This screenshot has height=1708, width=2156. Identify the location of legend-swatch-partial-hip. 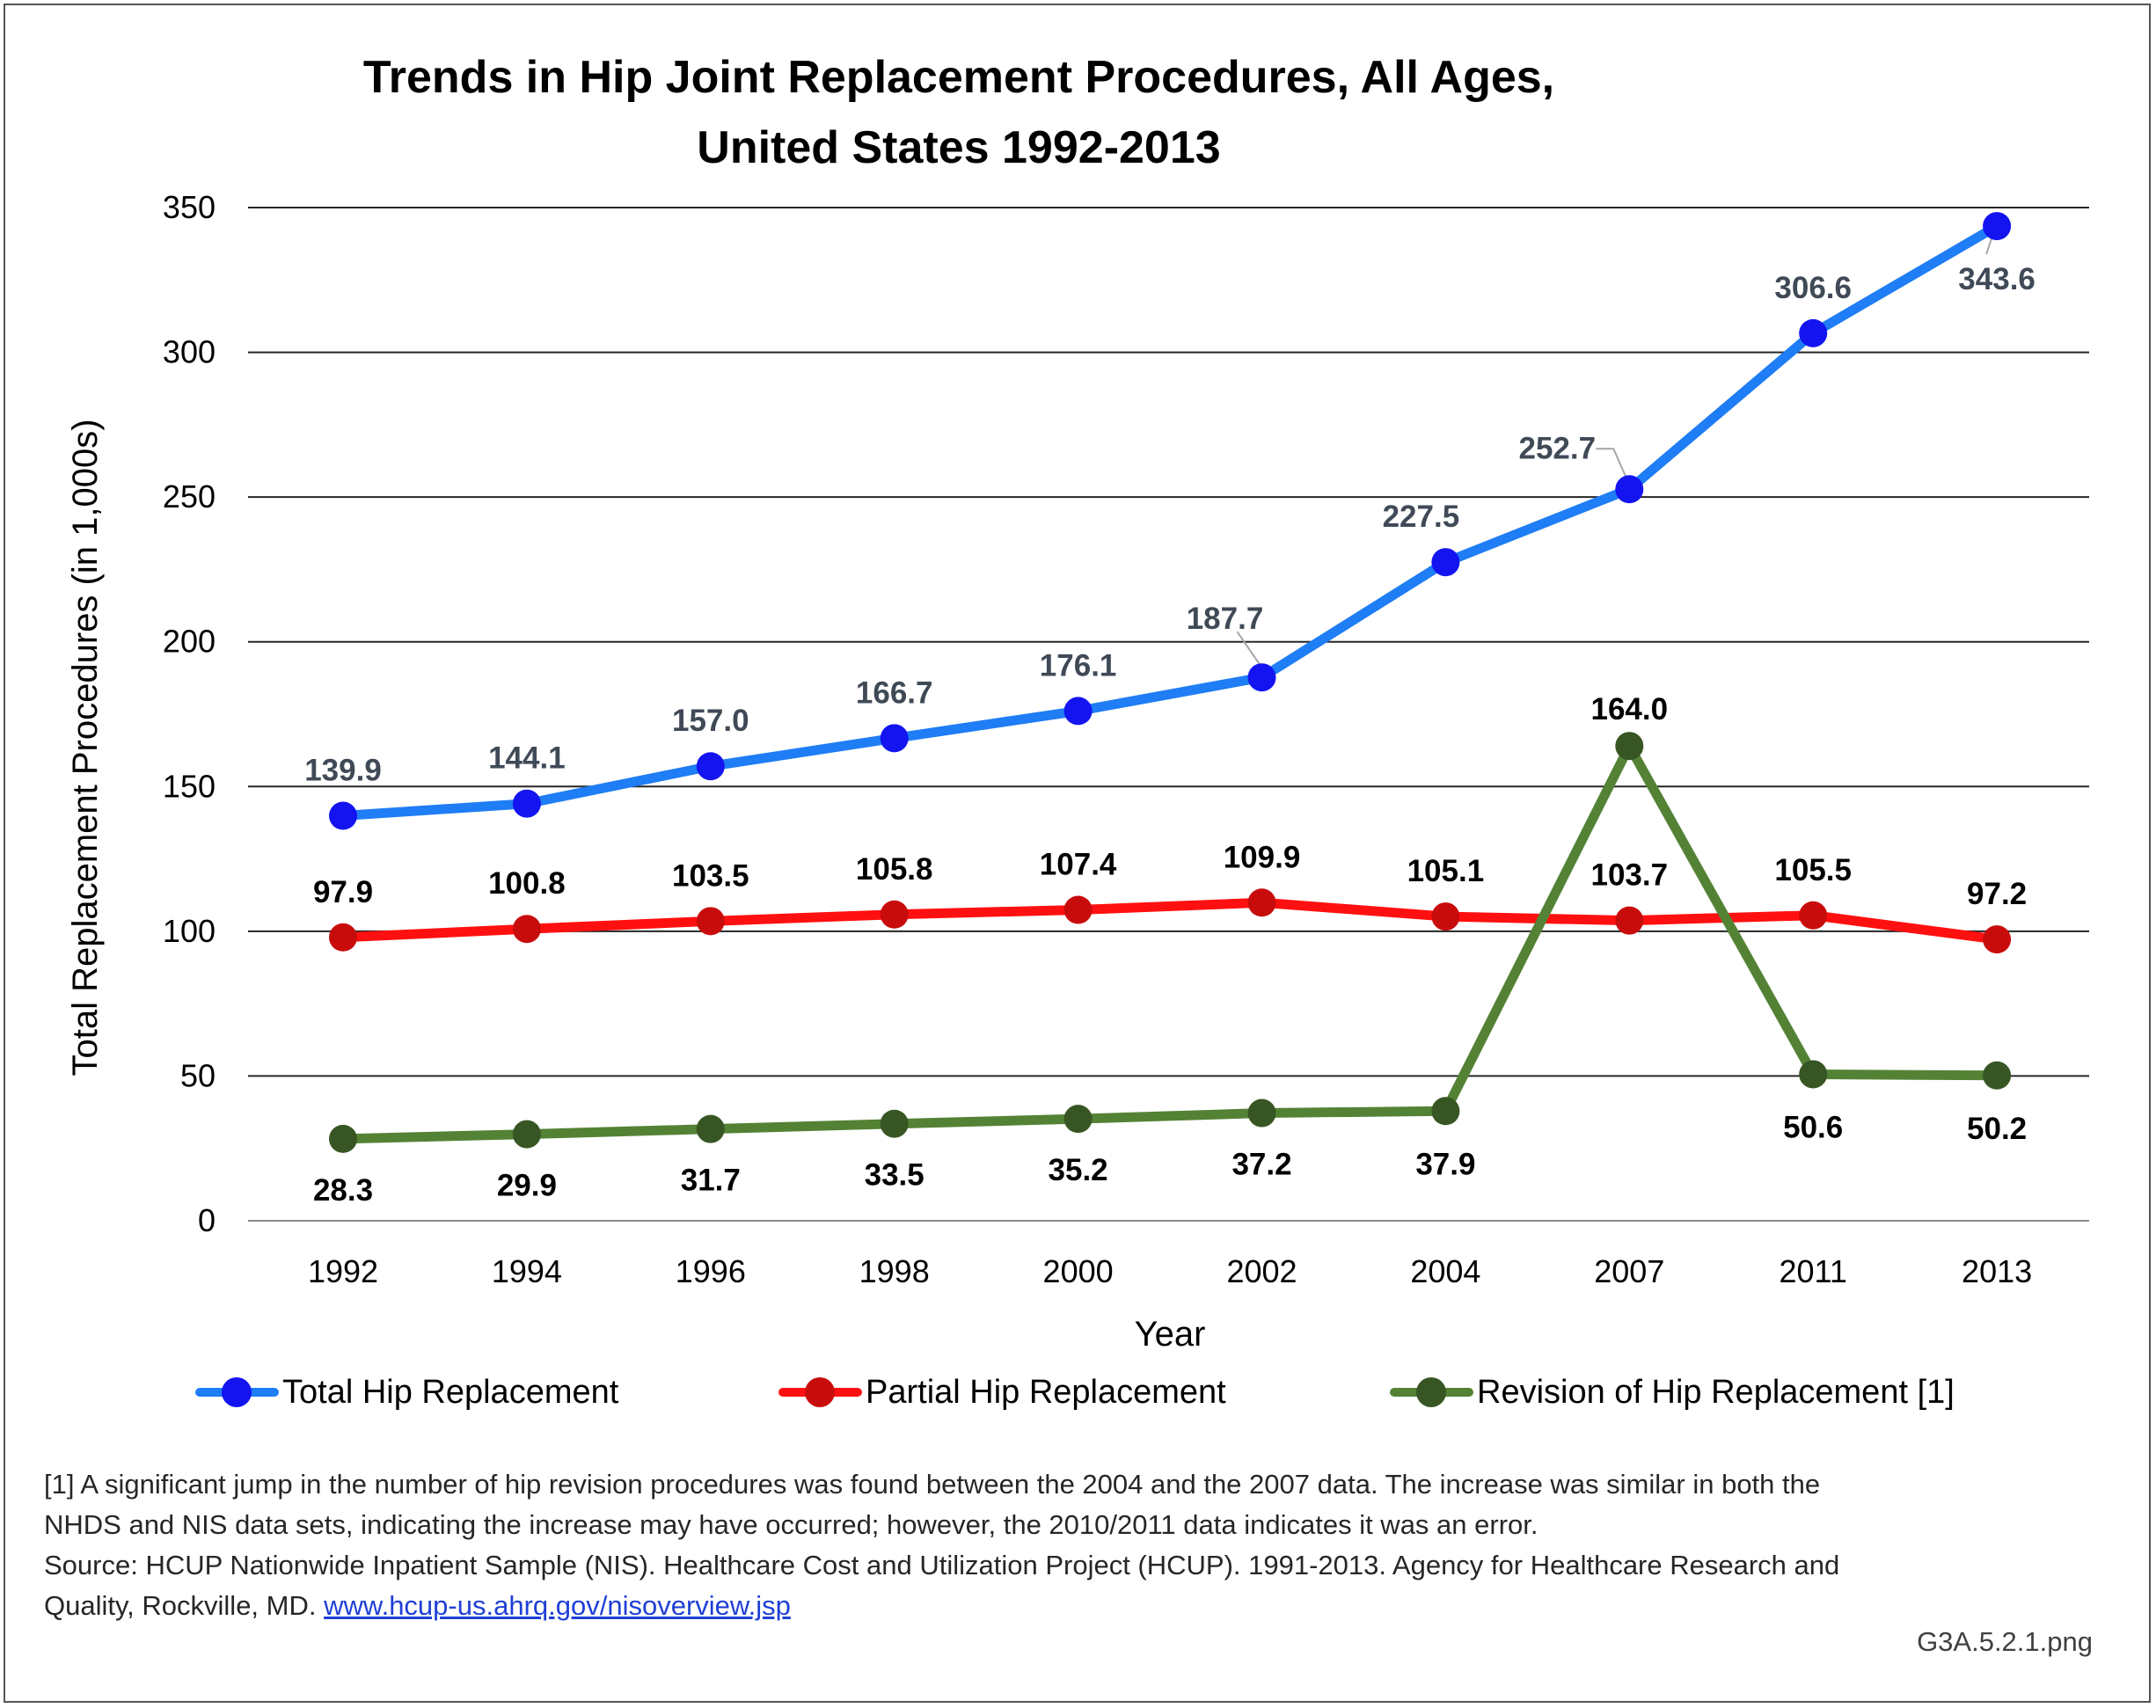
(820, 1392).